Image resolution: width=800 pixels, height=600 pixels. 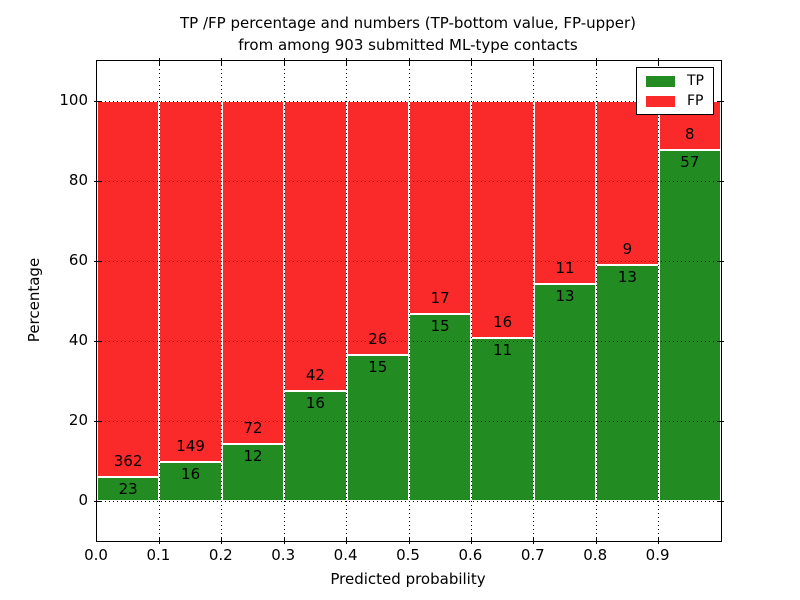 I want to click on legend-row: FP, so click(x=675, y=101).